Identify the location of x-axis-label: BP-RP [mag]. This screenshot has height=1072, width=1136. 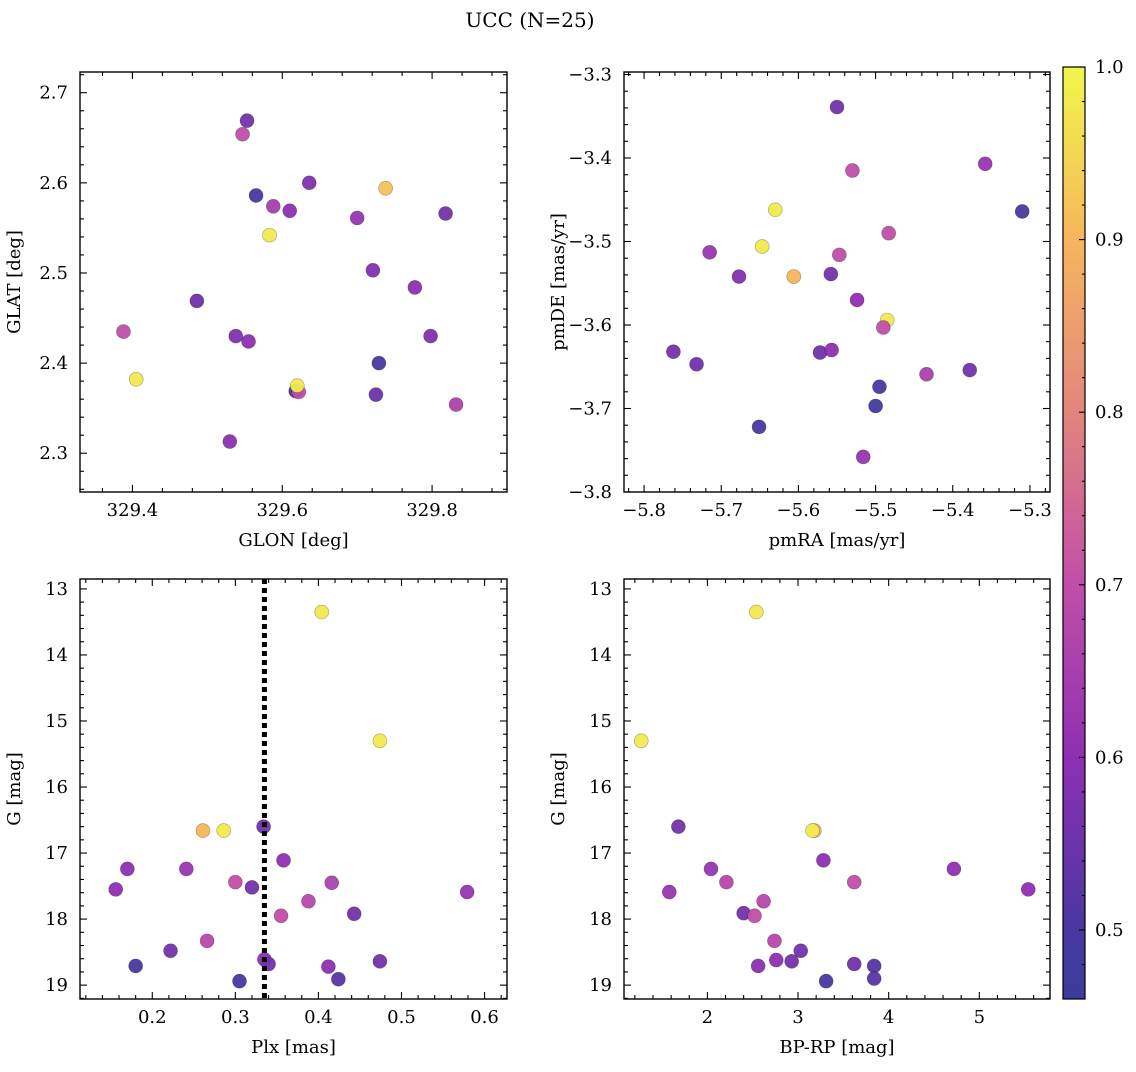
(836, 1047).